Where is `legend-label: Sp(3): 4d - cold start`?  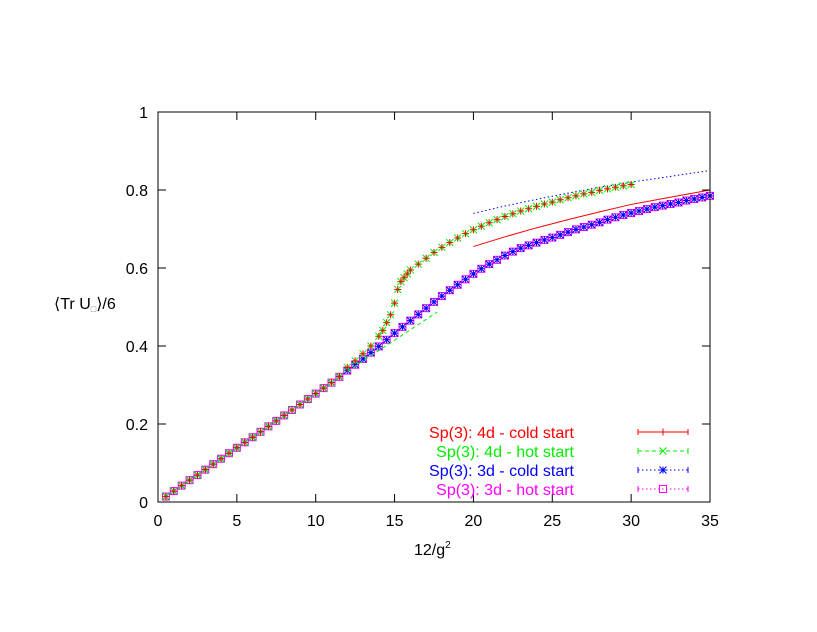
legend-label: Sp(3): 4d - cold start is located at coordinates (502, 433).